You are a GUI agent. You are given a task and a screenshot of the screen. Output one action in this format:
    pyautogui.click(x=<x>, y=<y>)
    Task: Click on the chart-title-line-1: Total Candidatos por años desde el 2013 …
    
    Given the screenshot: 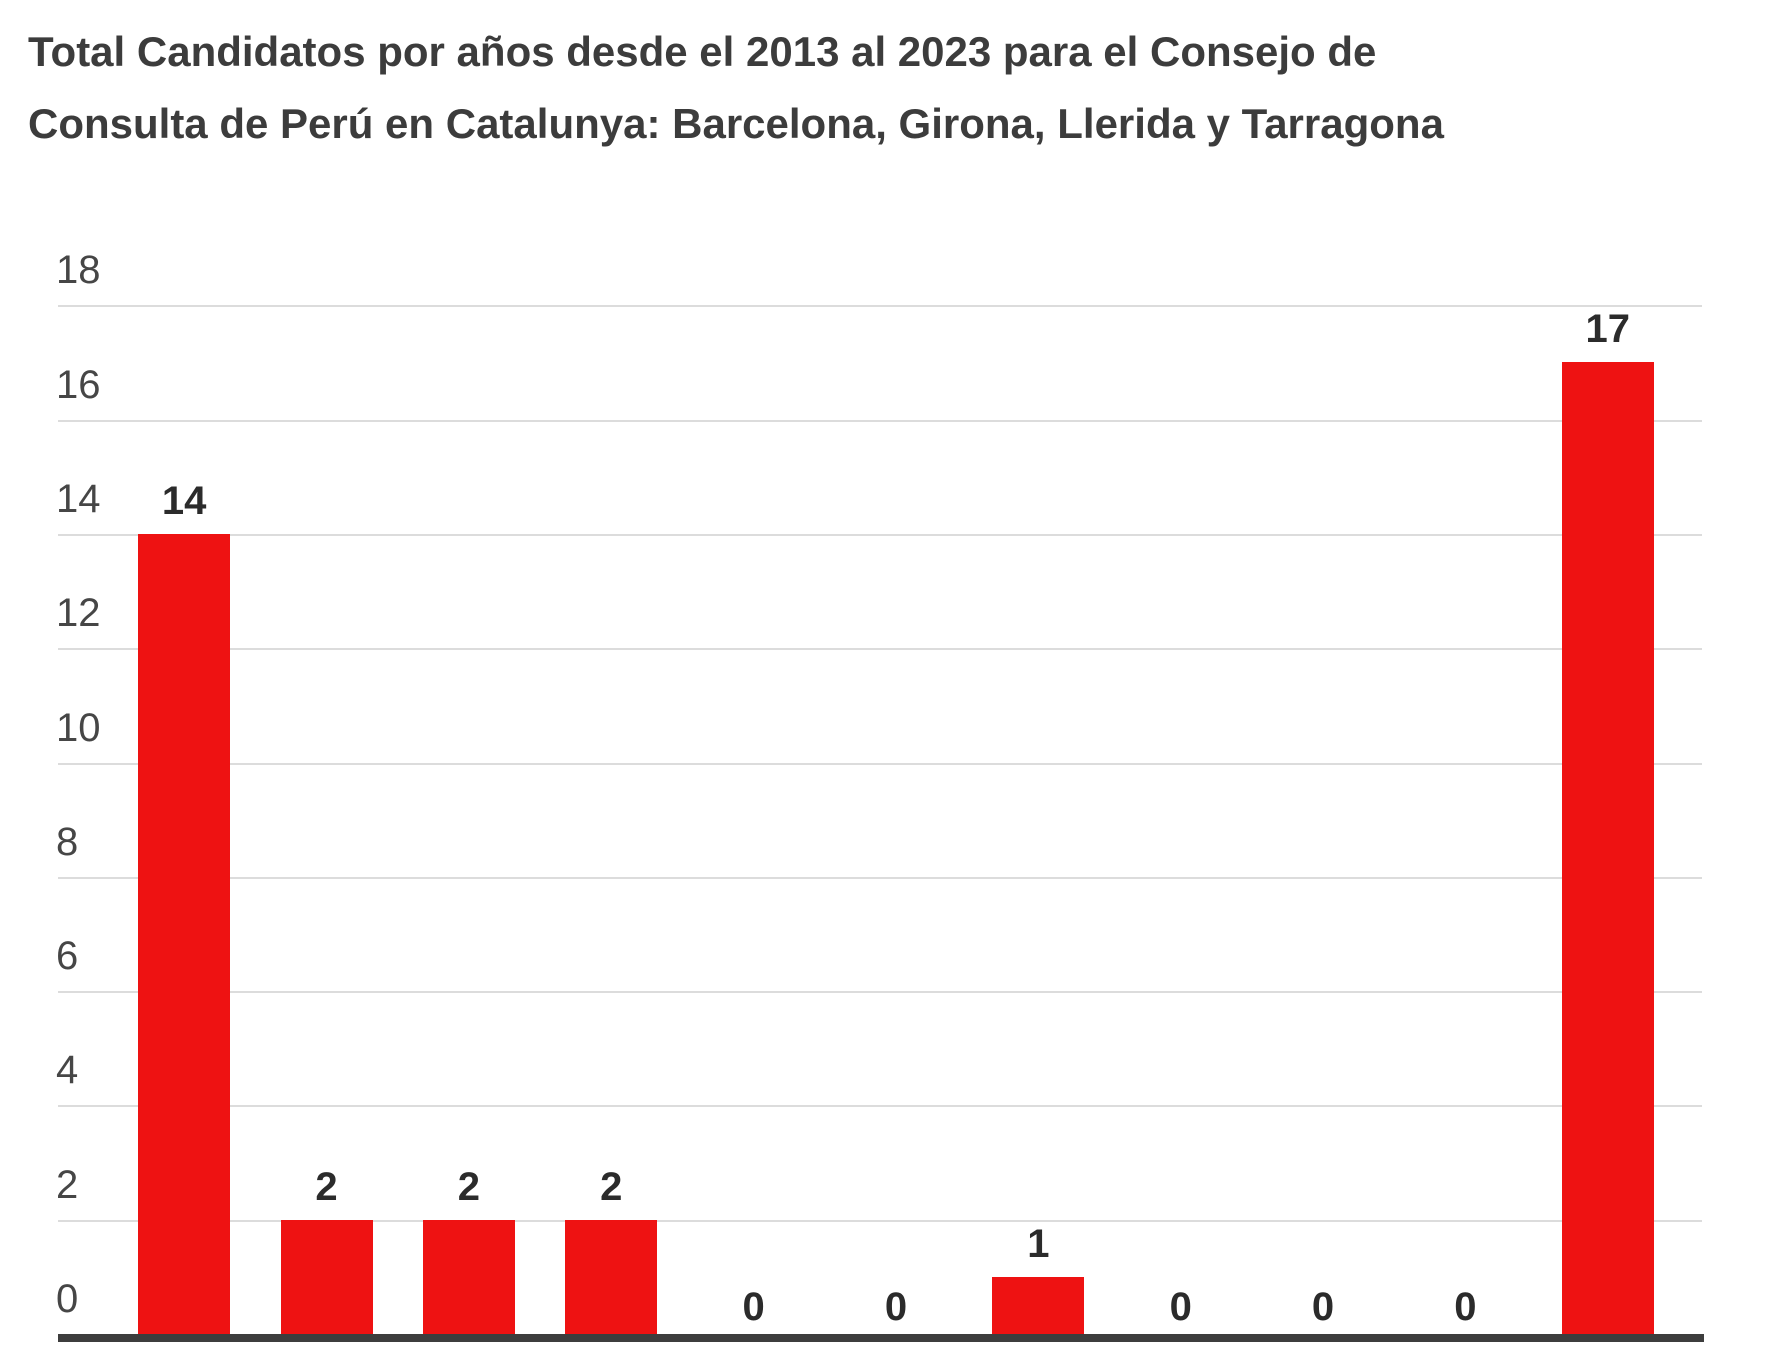 What is the action you would take?
    pyautogui.click(x=702, y=51)
    